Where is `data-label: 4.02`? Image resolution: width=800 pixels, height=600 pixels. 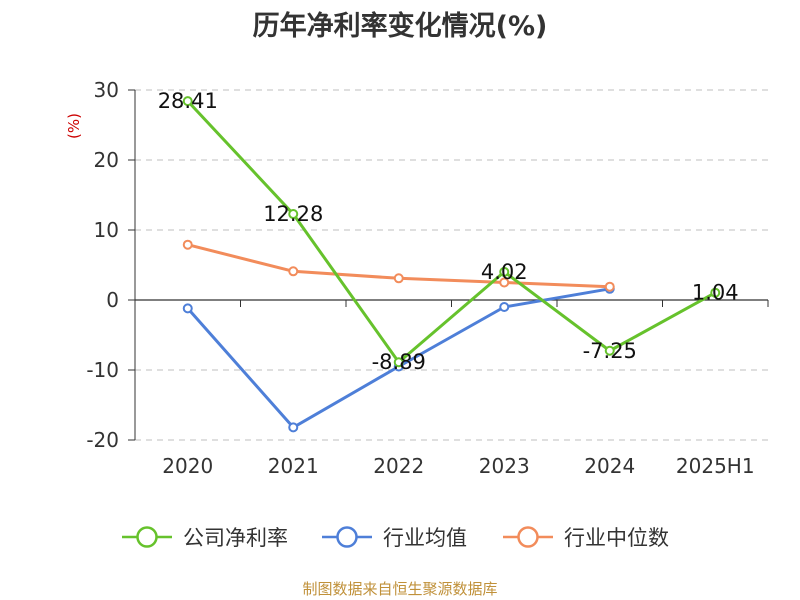 data-label: 4.02 is located at coordinates (504, 272).